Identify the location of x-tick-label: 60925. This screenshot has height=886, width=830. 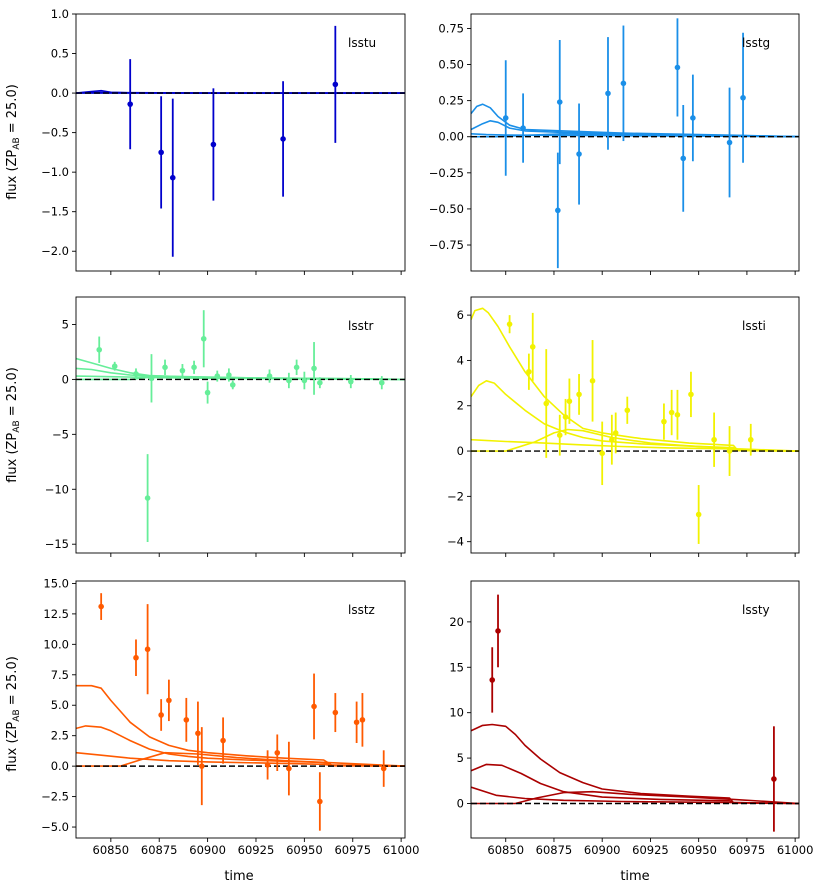
(256, 850).